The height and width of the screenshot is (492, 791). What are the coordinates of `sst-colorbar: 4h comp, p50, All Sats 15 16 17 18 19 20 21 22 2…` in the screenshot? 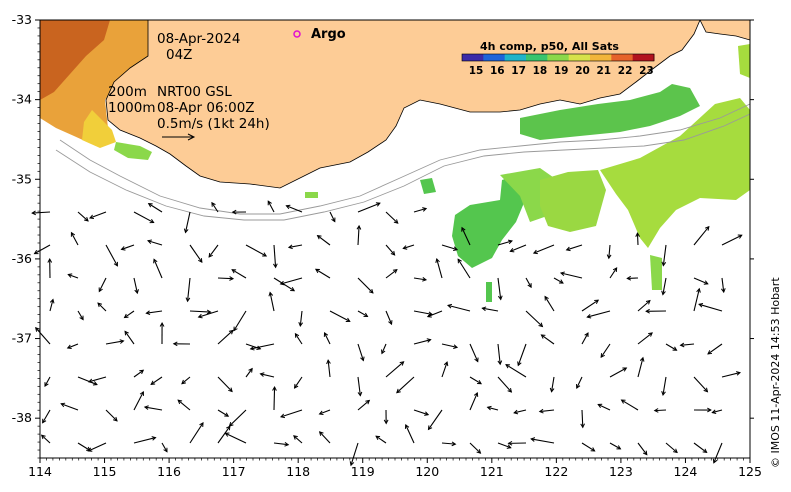 It's located at (558, 58).